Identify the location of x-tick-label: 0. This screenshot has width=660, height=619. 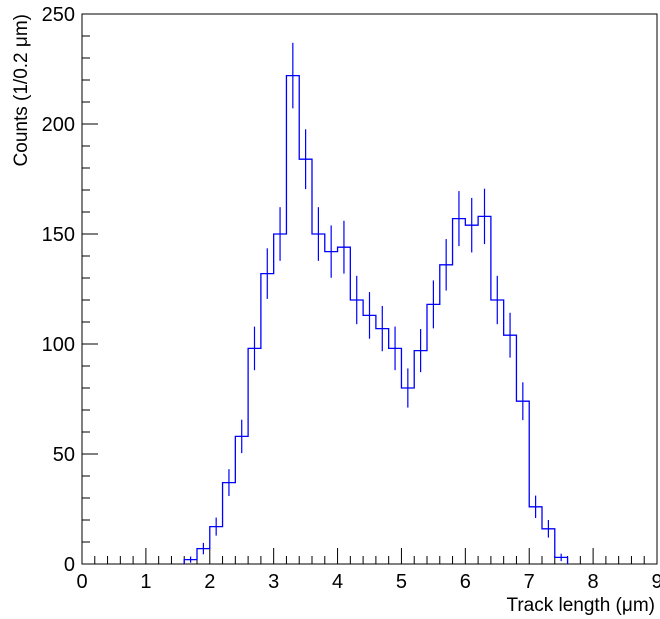
(81, 582).